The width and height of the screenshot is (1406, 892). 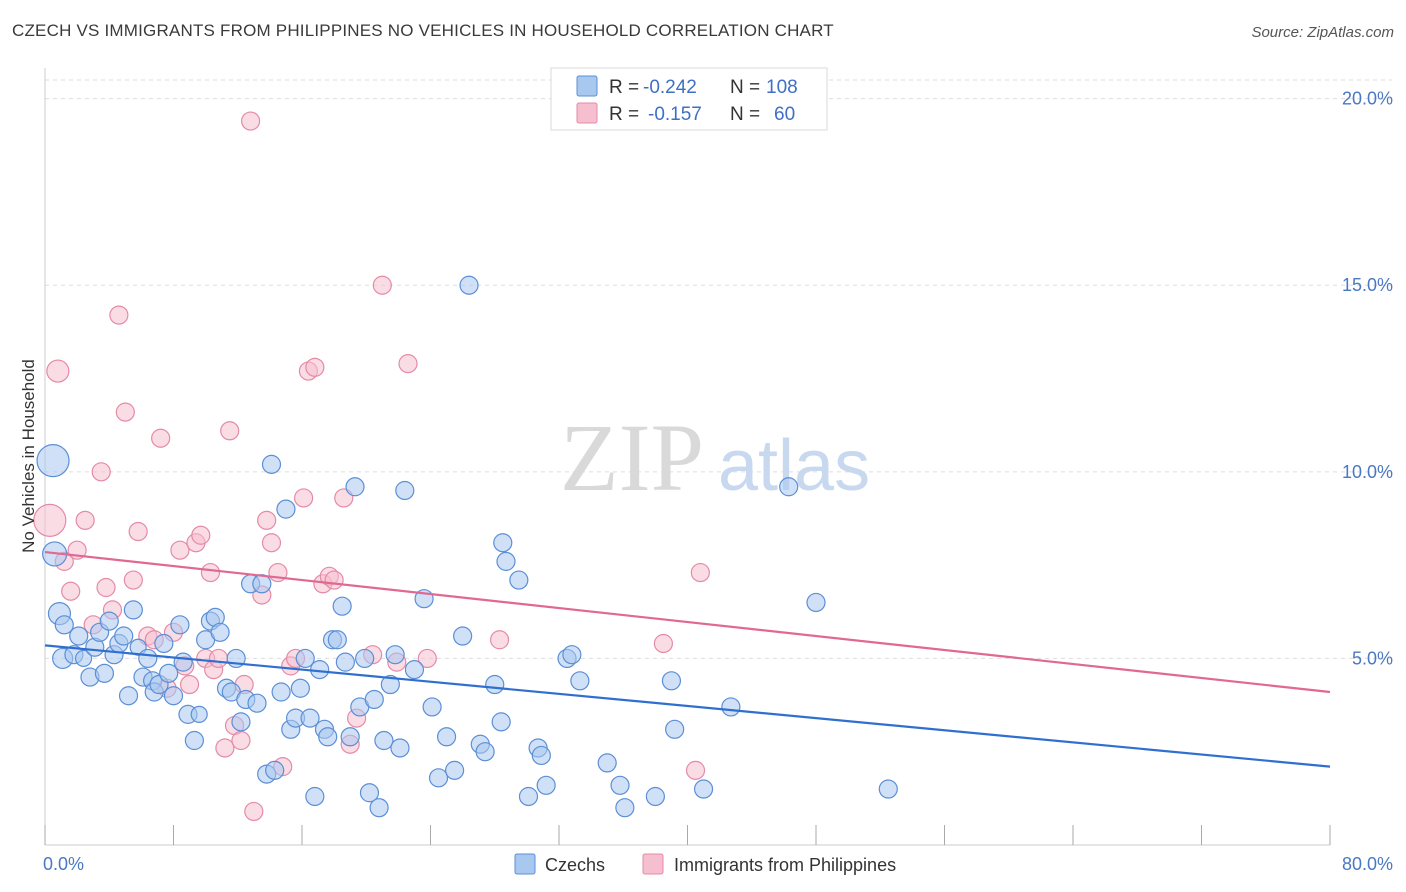 What do you see at coordinates (784, 114) in the screenshot?
I see `legend-n-value-philippines: 60` at bounding box center [784, 114].